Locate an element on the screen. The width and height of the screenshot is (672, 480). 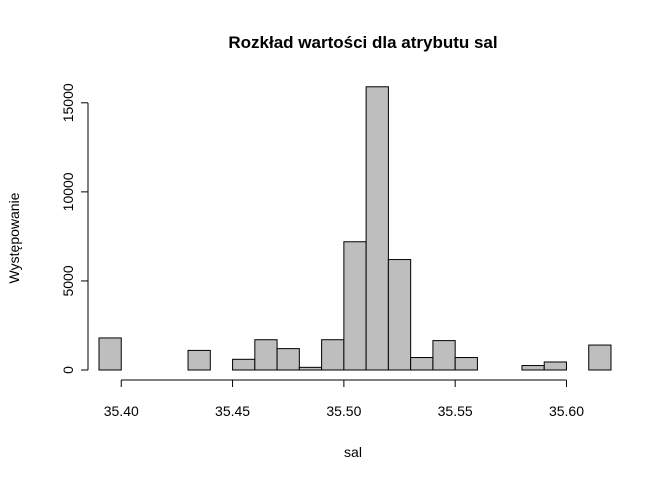
x-tick-label: 35.55 is located at coordinates (455, 411).